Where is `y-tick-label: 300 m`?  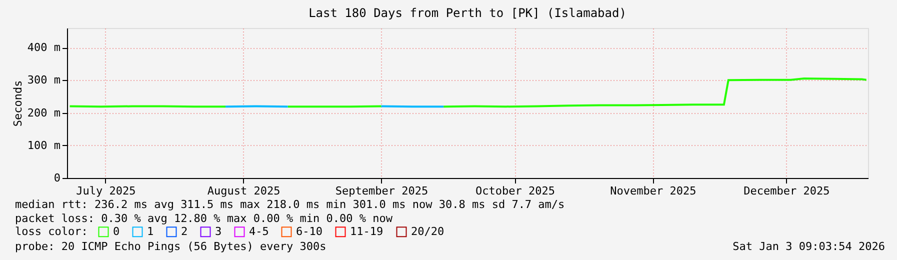 y-tick-label: 300 m is located at coordinates (44, 80).